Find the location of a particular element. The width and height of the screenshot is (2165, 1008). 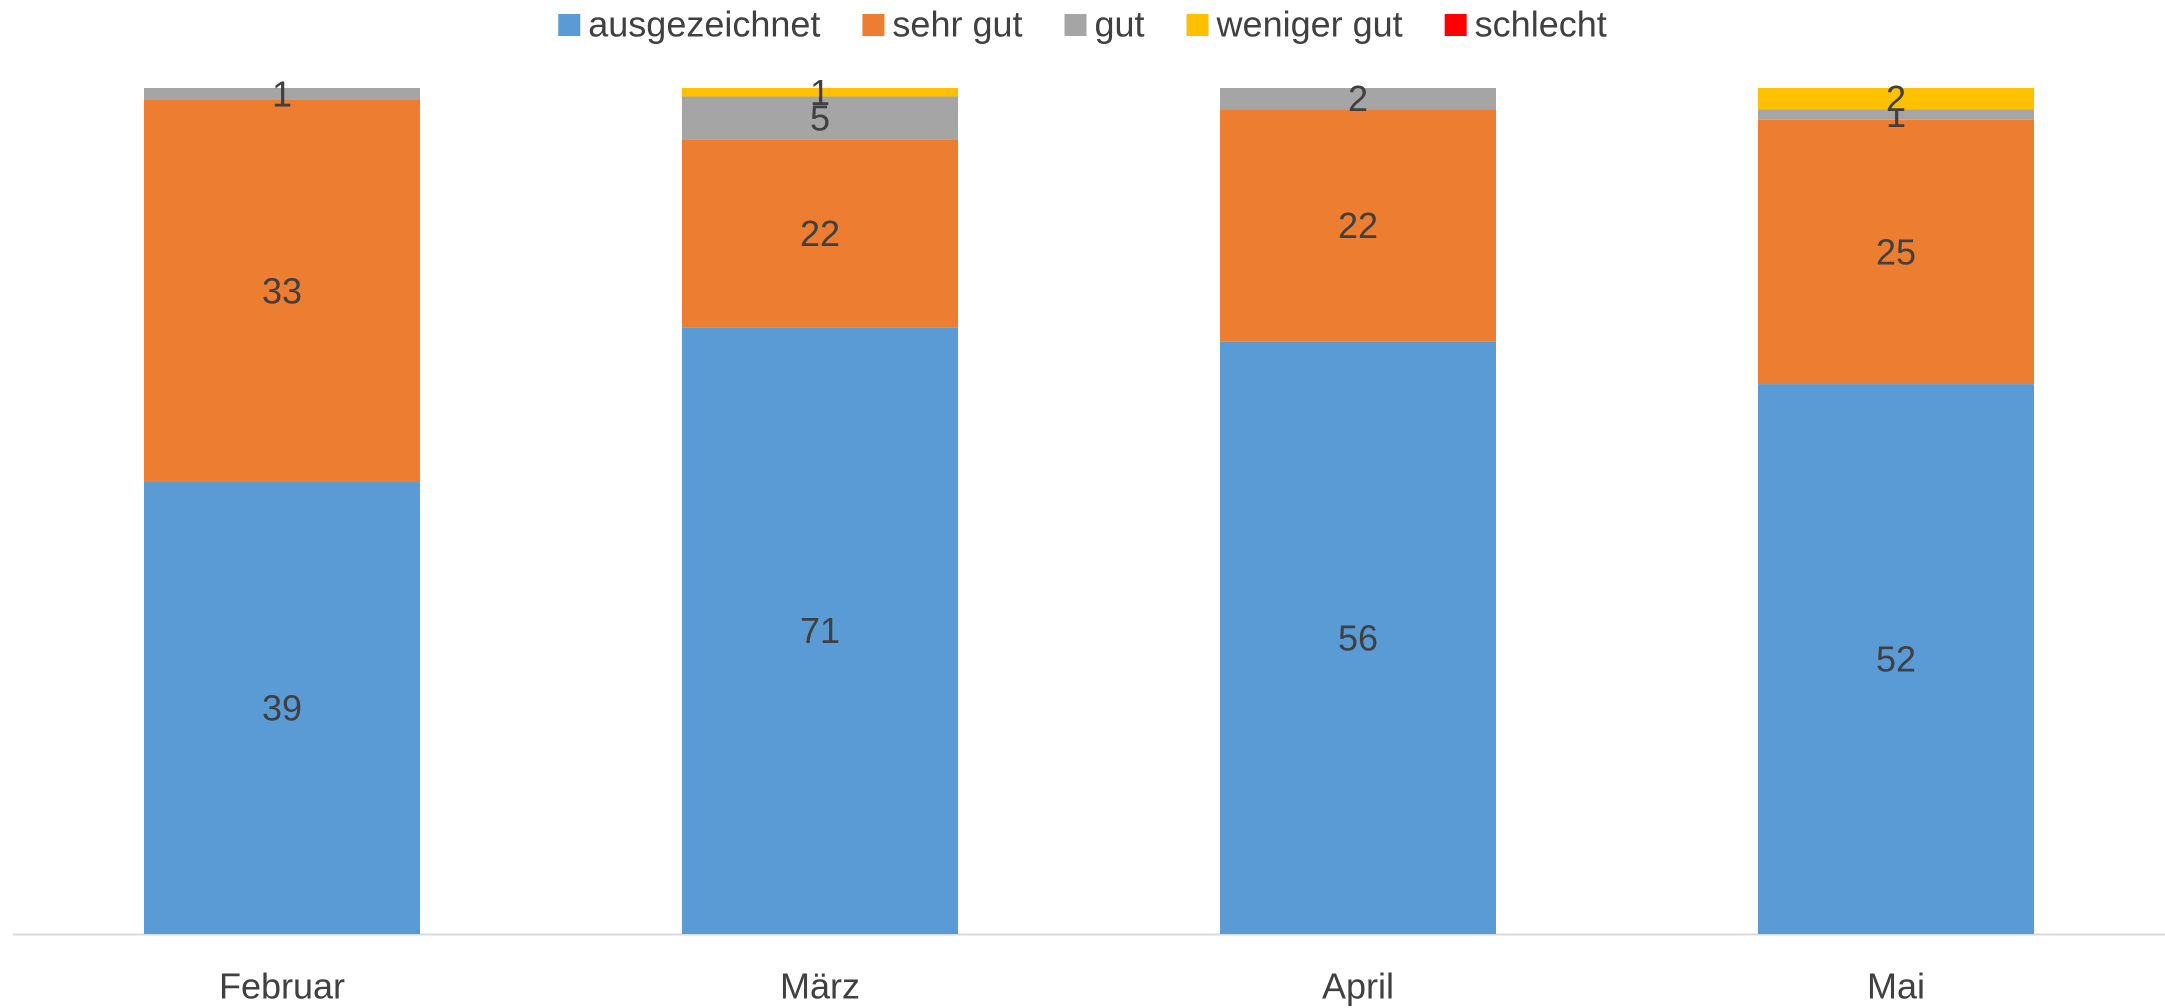

data-label: 33 is located at coordinates (282, 290).